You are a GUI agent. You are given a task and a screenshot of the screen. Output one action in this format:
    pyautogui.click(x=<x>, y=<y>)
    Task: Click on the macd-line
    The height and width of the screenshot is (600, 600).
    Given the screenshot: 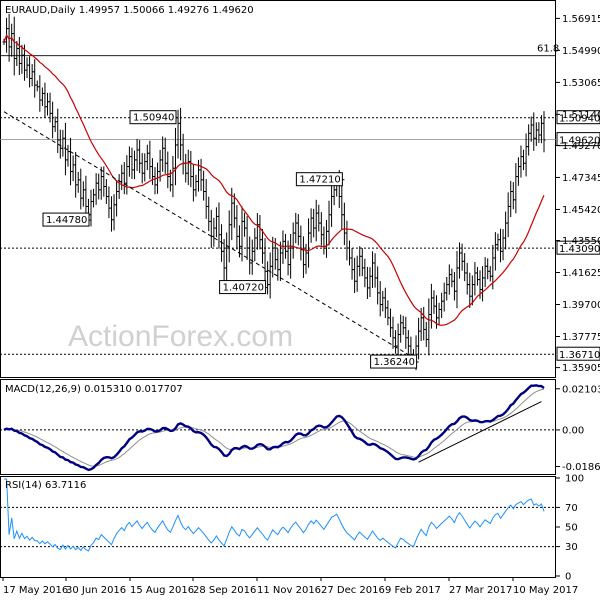 What is the action you would take?
    pyautogui.click(x=274, y=428)
    